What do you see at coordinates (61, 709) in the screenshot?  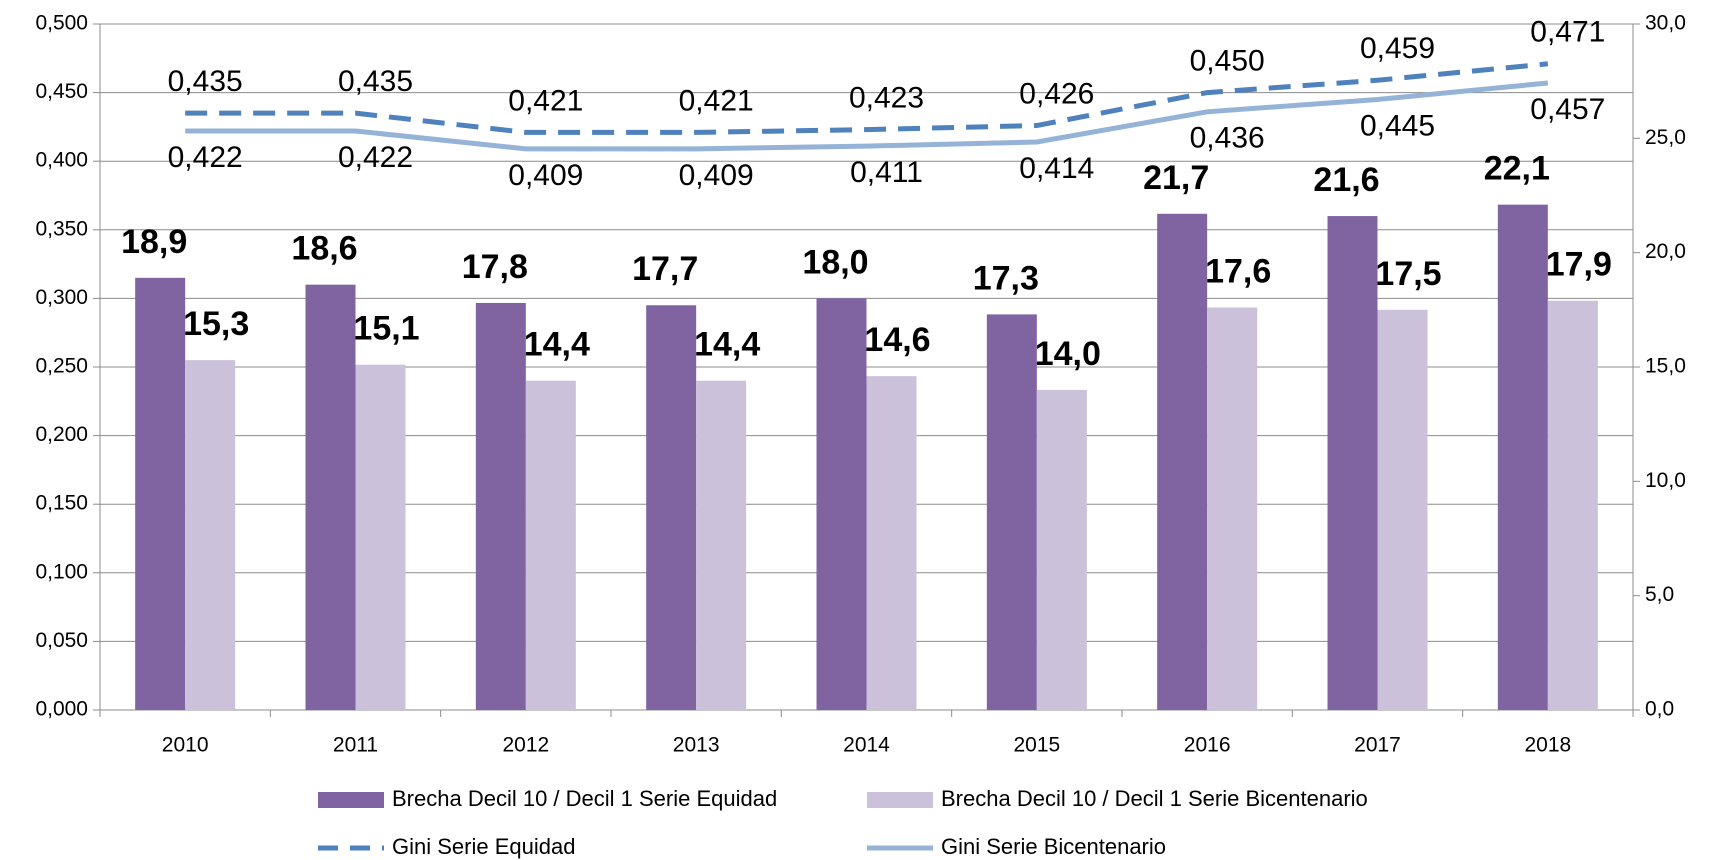 I see `y-tick-label: 0,000` at bounding box center [61, 709].